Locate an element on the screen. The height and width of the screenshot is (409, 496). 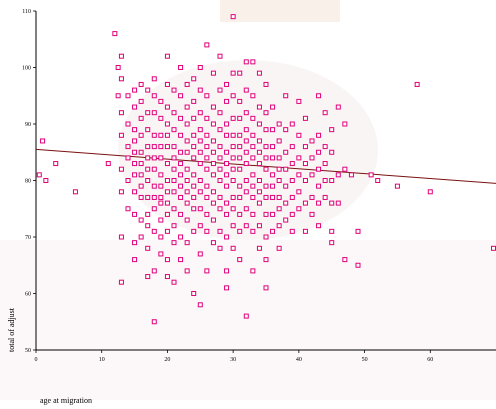
y-tick-label: 60 is located at coordinates (28, 295).